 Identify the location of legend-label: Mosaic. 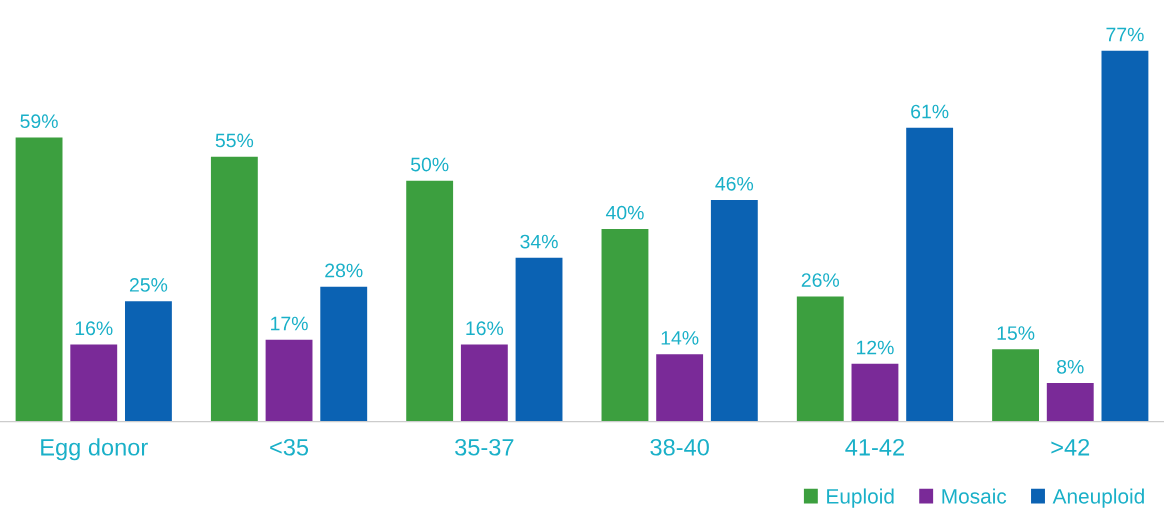
(974, 496).